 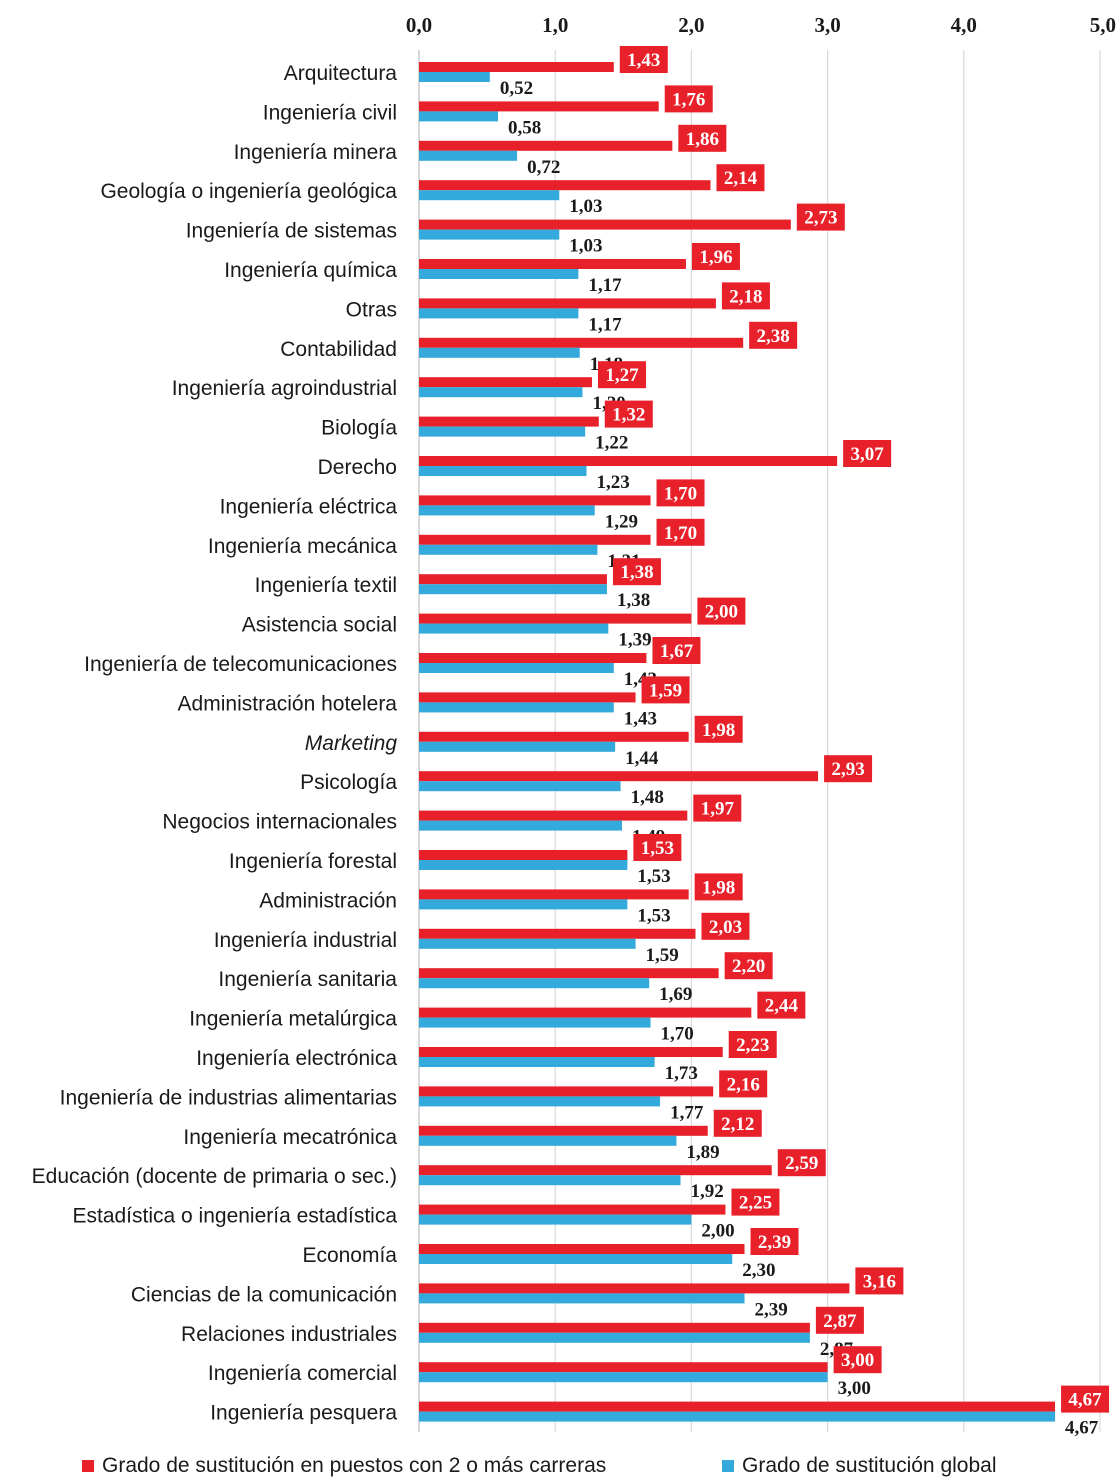 What do you see at coordinates (675, 994) in the screenshot?
I see `data-label-blue: 1,69` at bounding box center [675, 994].